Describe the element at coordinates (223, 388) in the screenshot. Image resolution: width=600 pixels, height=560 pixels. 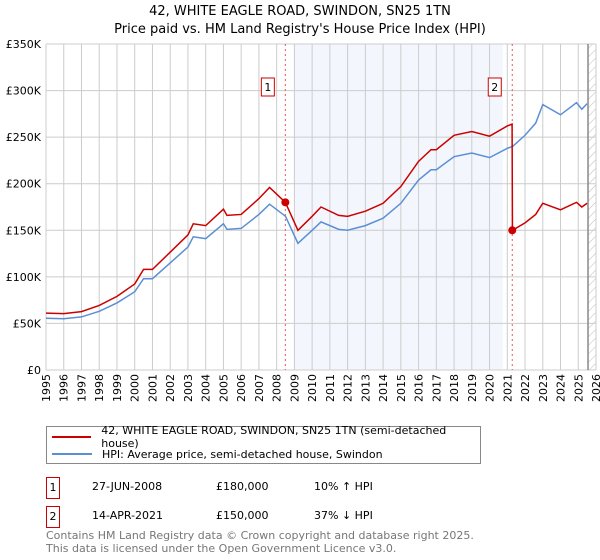
I see `x-tick-label: 2005` at that location.